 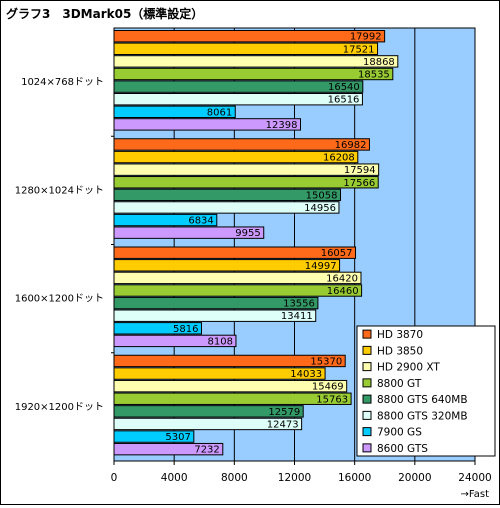 I want to click on data-label: 15370, so click(x=326, y=361).